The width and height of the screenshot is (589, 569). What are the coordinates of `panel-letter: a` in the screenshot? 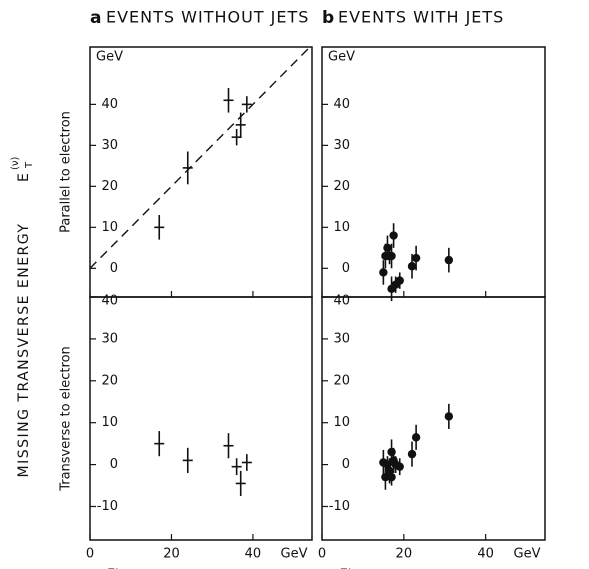 It's located at (95, 18).